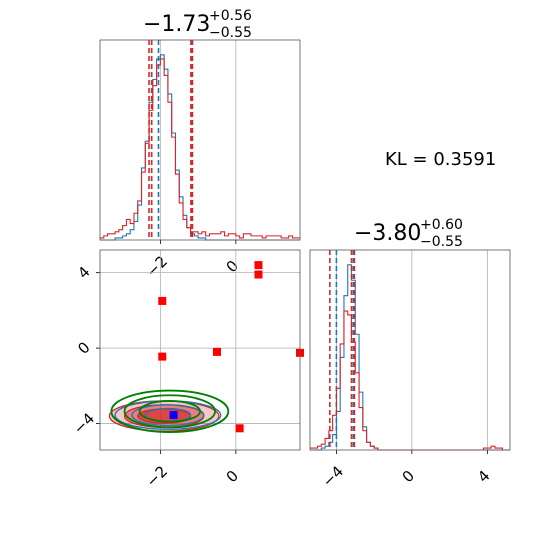 The image size is (550, 554). I want to click on joint-xtick-label: −2, so click(157, 476).